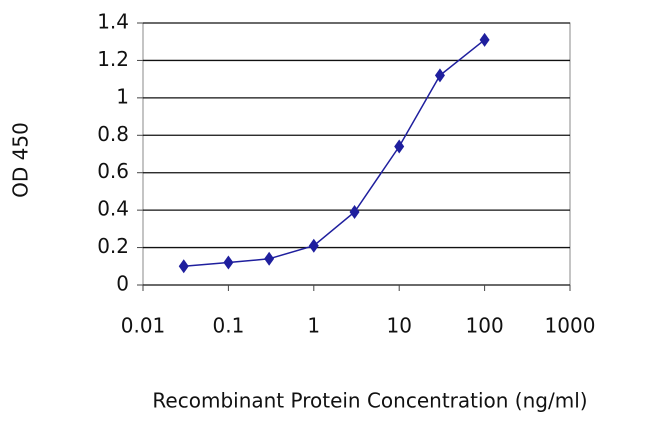  What do you see at coordinates (113, 209) in the screenshot?
I see `y-tick-label: 0.4` at bounding box center [113, 209].